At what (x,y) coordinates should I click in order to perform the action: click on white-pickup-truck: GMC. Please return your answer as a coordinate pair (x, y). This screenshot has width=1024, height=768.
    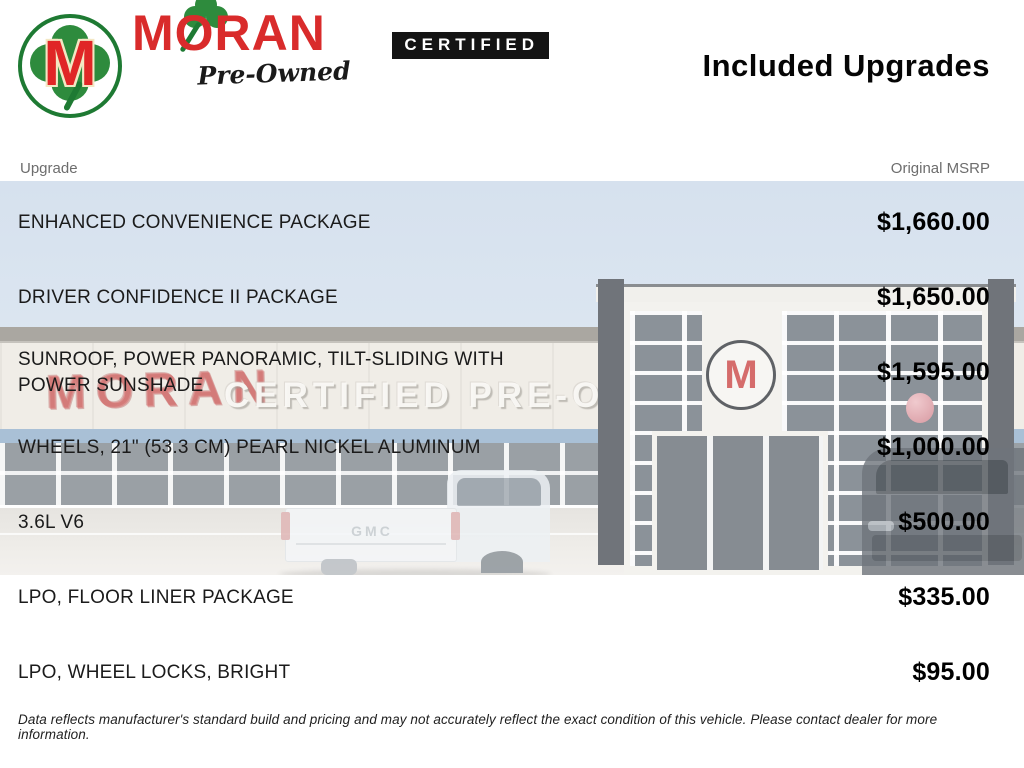
    Looking at the image, I should click on (415, 522).